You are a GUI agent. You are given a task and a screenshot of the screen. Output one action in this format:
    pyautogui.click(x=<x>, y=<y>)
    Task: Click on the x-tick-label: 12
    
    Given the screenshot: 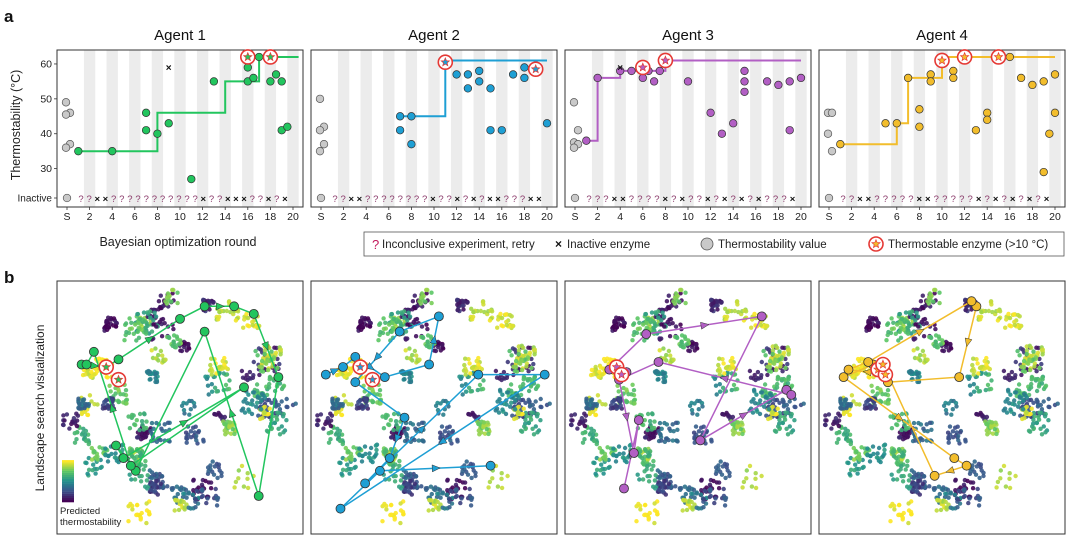 What is the action you would take?
    pyautogui.click(x=203, y=217)
    